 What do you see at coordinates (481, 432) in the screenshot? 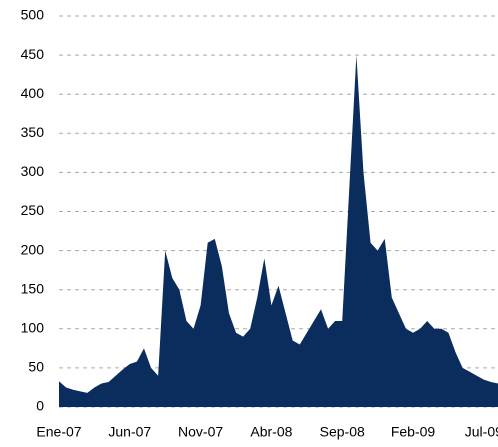
I see `x-tick-label: Jul-09` at bounding box center [481, 432].